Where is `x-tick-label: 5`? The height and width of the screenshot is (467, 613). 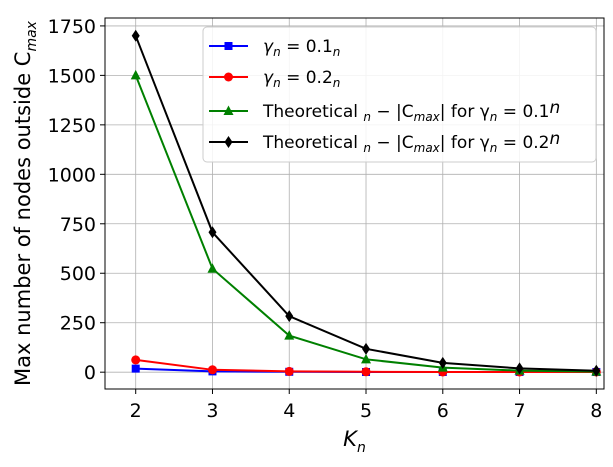 x-tick-label: 5 is located at coordinates (366, 411).